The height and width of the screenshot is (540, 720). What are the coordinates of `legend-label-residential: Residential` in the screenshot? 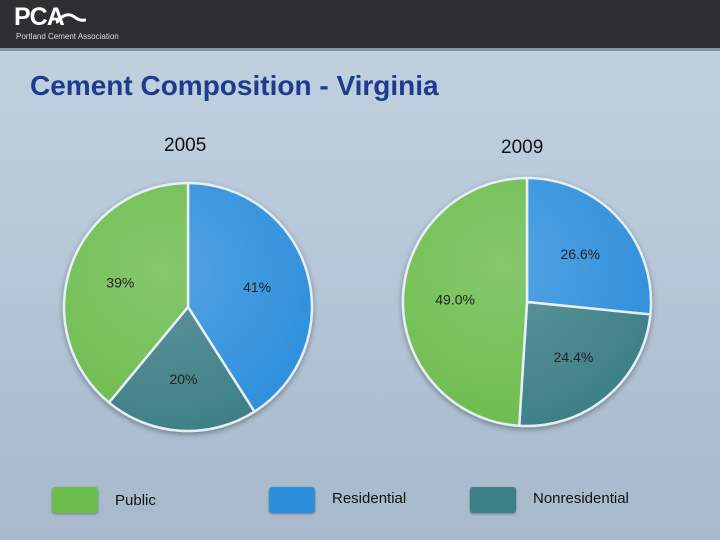 It's located at (369, 498).